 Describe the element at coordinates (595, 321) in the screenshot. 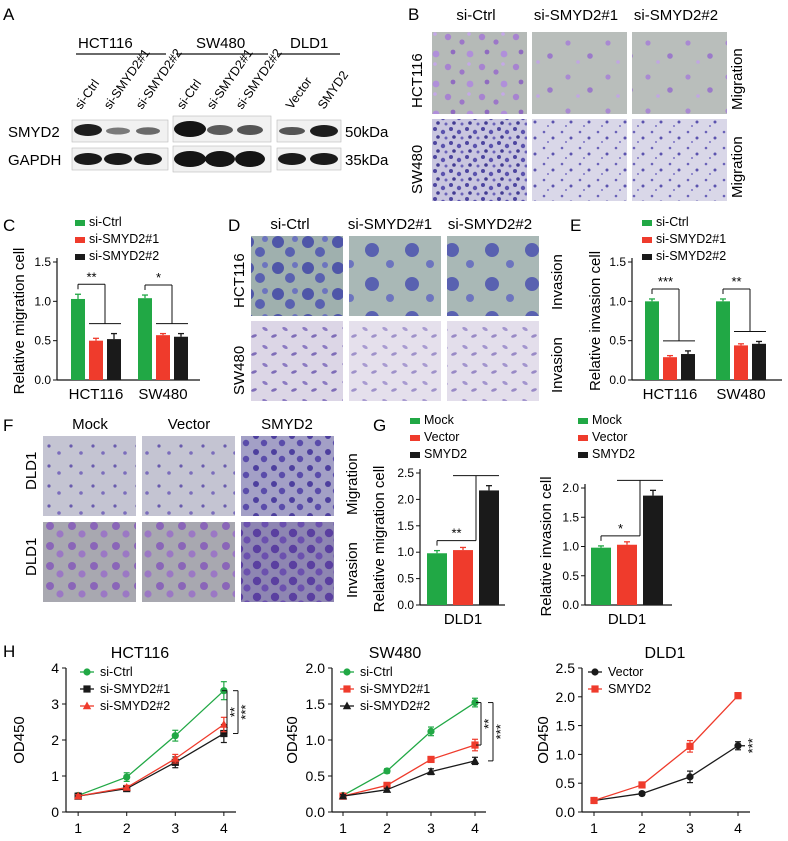

I see `y-axis-label: Relative invasion cell` at that location.